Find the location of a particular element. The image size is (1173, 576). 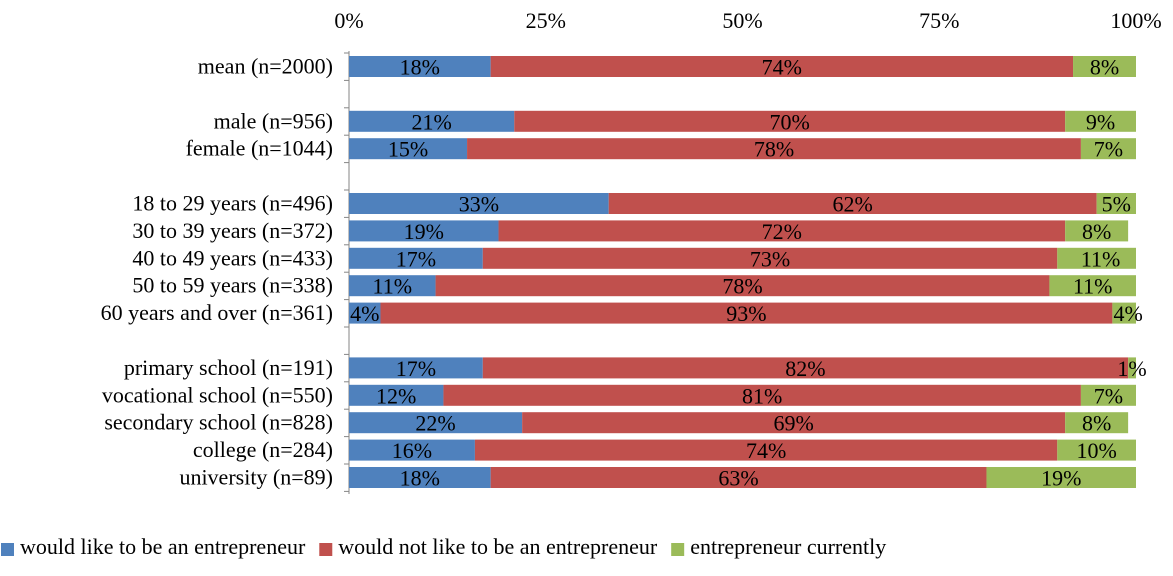

category-label: secondary school (n=828) is located at coordinates (218, 422).